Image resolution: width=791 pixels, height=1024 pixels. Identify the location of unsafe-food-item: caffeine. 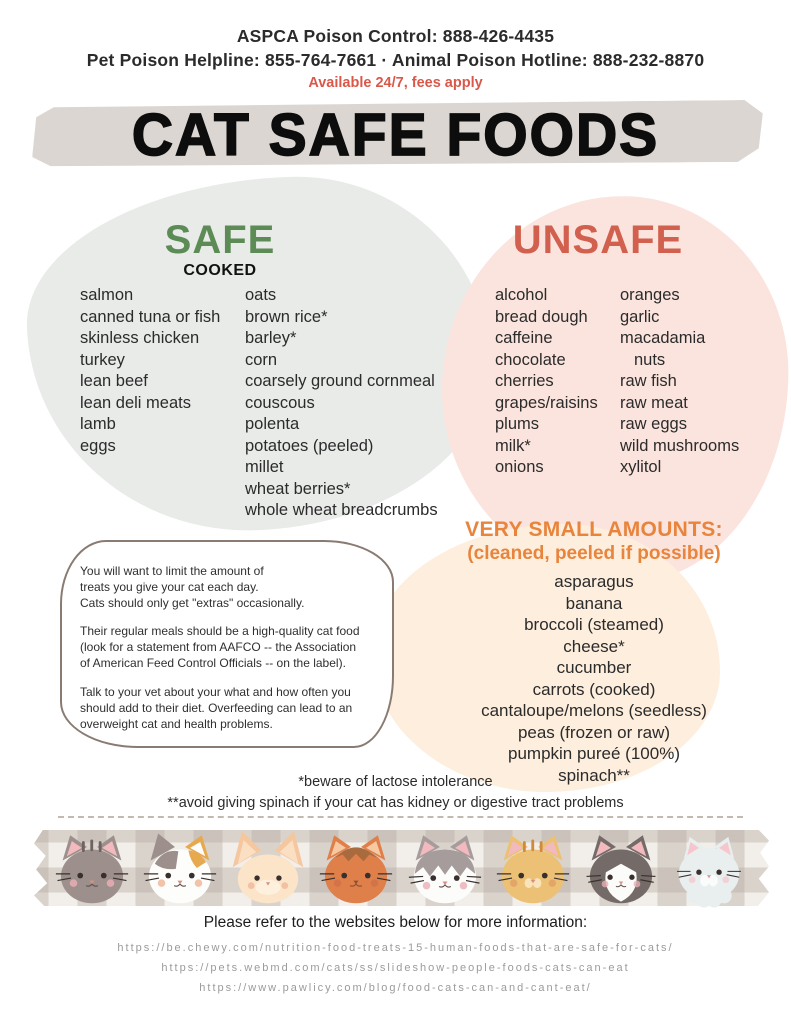
(524, 338).